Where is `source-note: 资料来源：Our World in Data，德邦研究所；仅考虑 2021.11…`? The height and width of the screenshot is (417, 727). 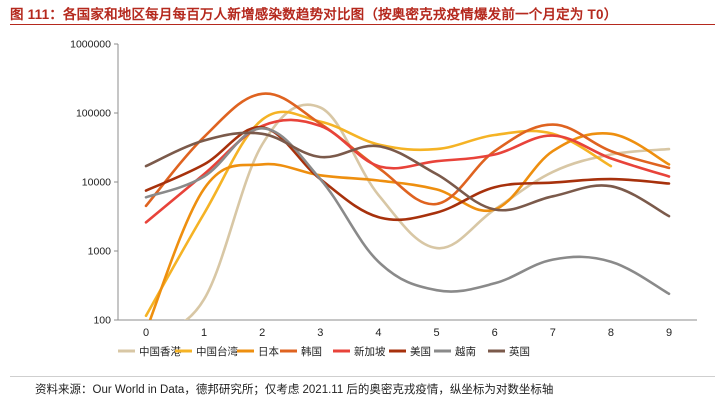 source-note: 资料来源：Our World in Data，德邦研究所；仅考虑 2021.11… is located at coordinates (294, 390).